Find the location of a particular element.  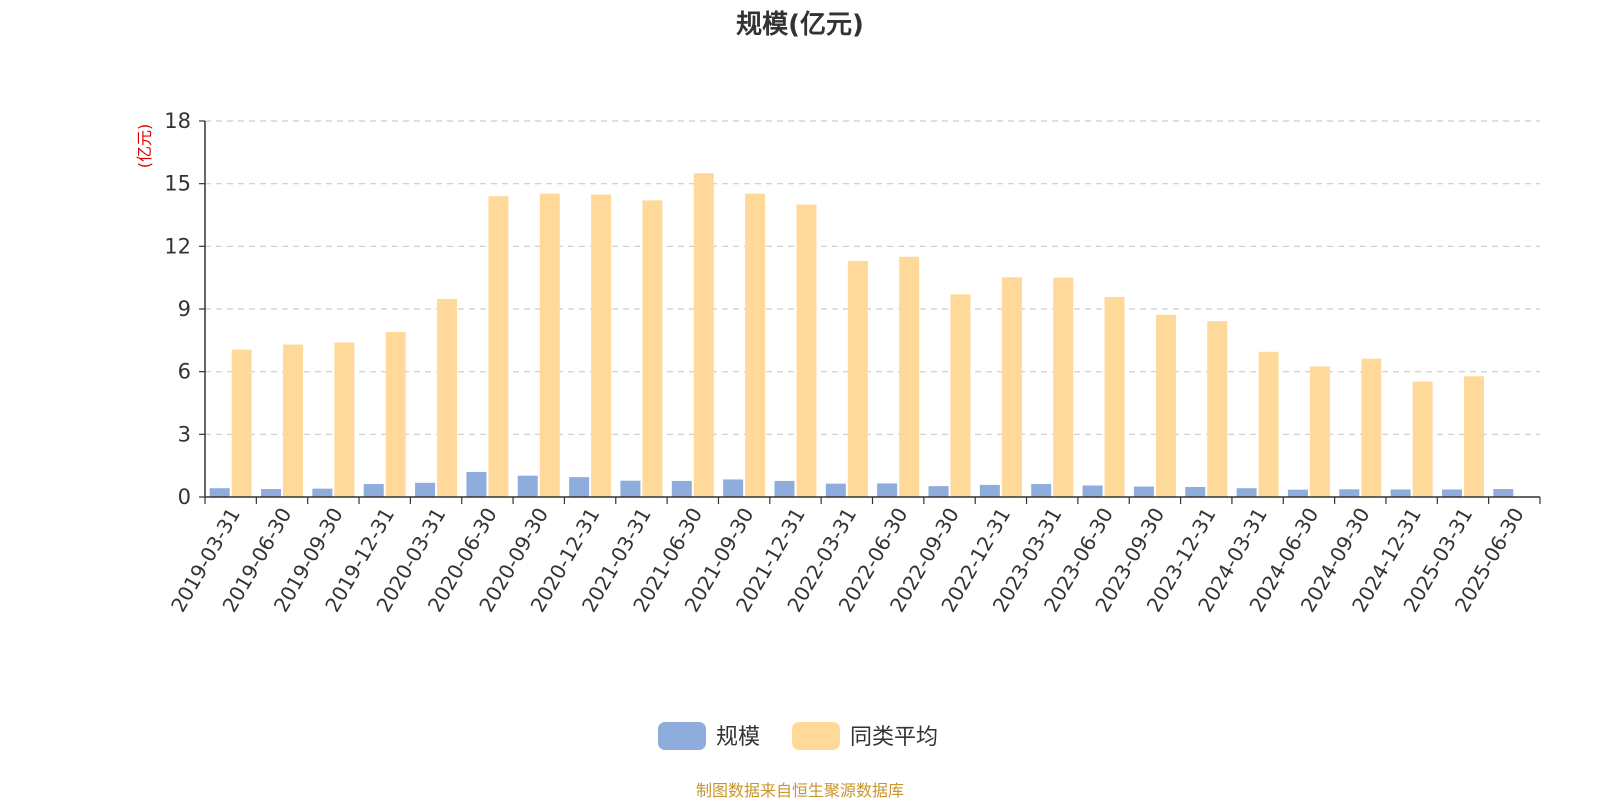

y-tick-label: 12 is located at coordinates (177, 246).